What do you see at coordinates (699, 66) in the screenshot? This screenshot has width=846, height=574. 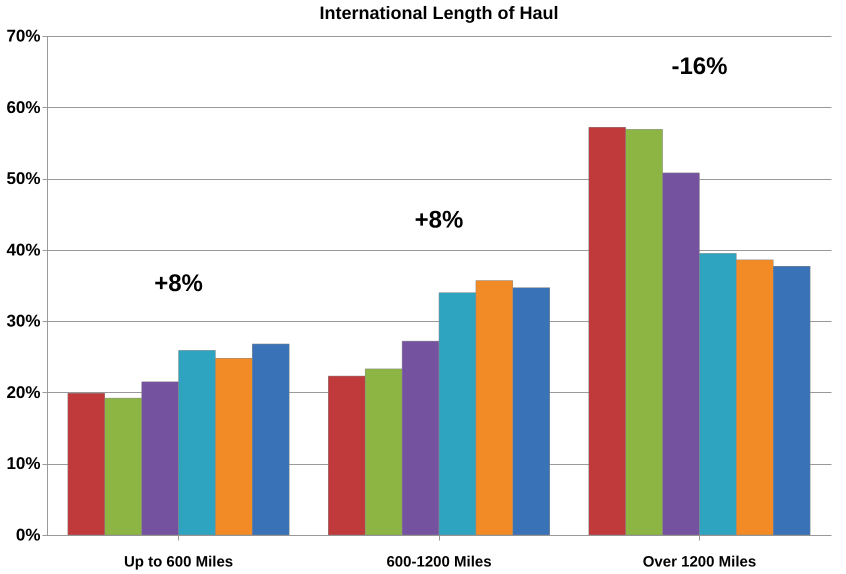 I see `annotation: -16%` at bounding box center [699, 66].